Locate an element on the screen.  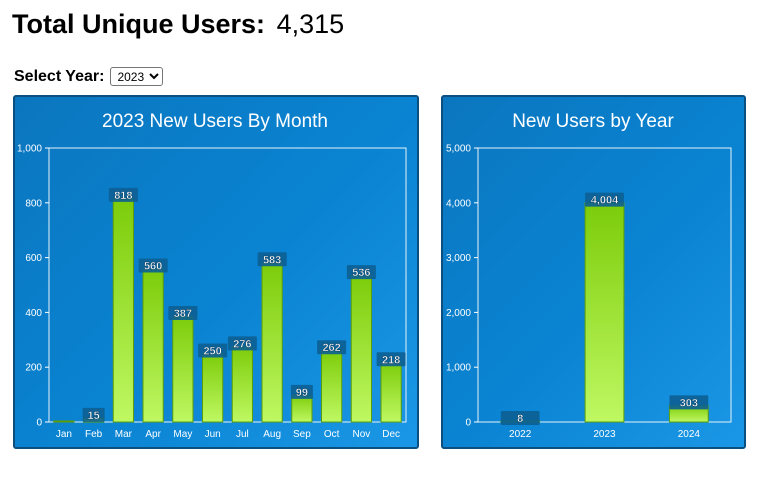
bar-dec is located at coordinates (391, 392).